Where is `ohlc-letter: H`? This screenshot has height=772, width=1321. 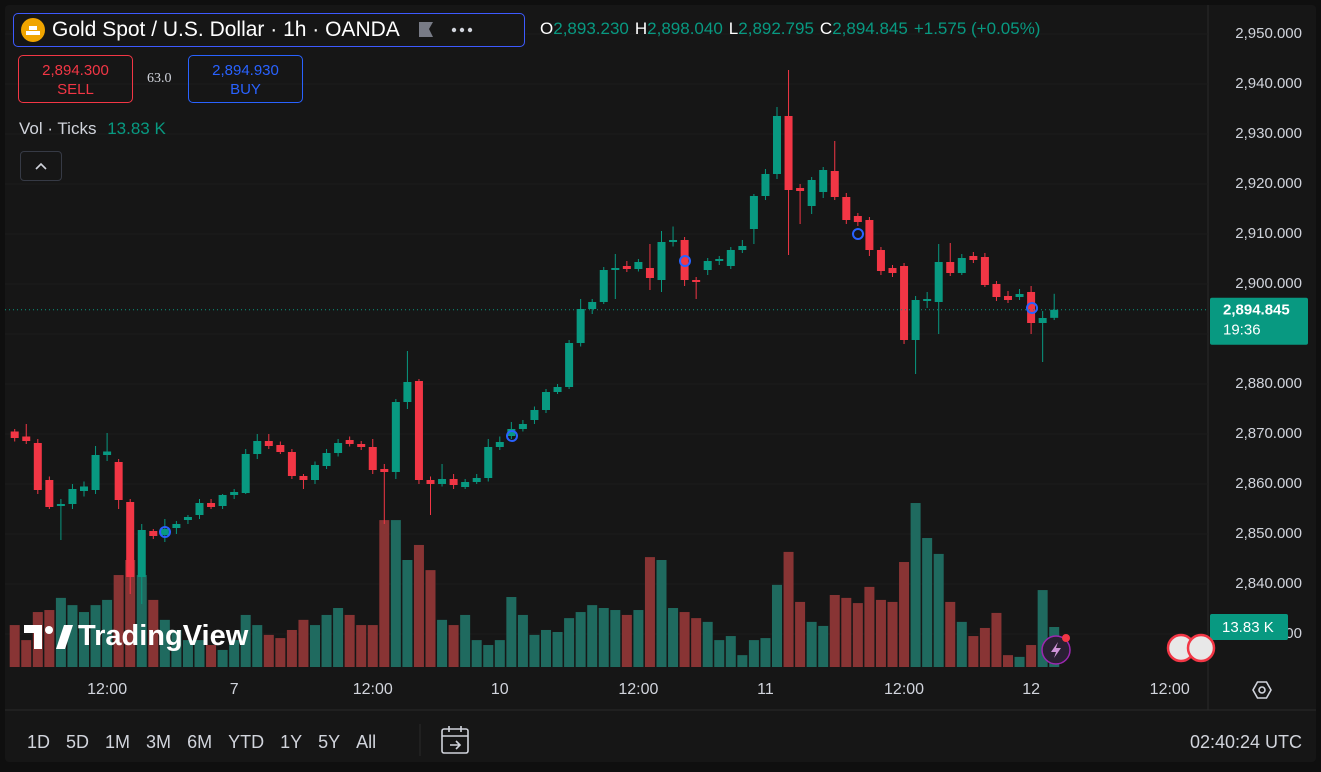 ohlc-letter: H is located at coordinates (641, 28).